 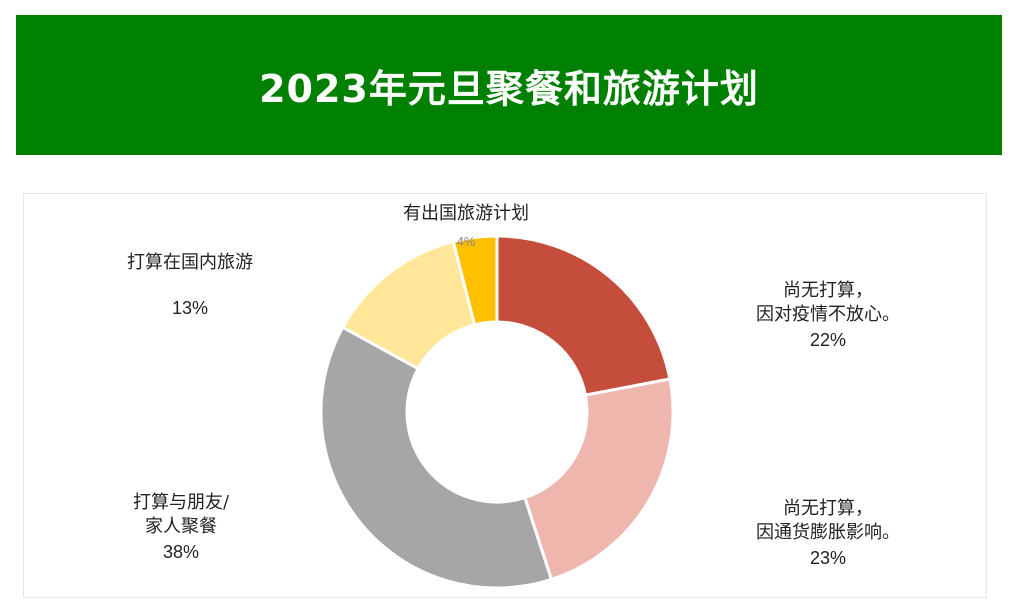 What do you see at coordinates (190, 262) in the screenshot?
I see `slice-category-label: 打算在国内旅游` at bounding box center [190, 262].